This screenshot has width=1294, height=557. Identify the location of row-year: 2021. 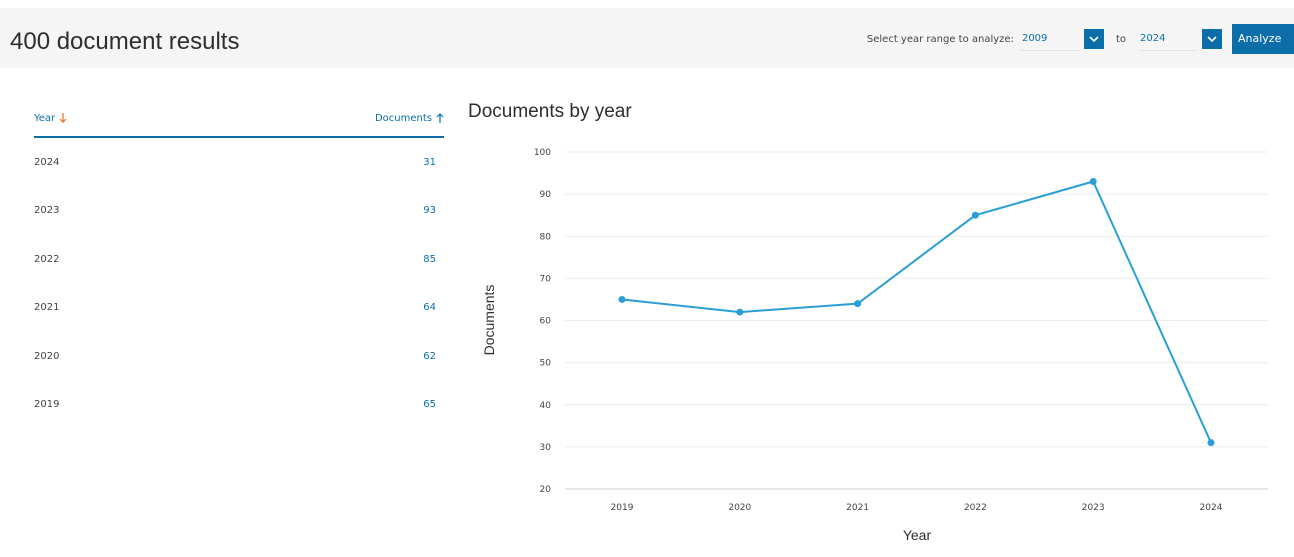
(47, 308).